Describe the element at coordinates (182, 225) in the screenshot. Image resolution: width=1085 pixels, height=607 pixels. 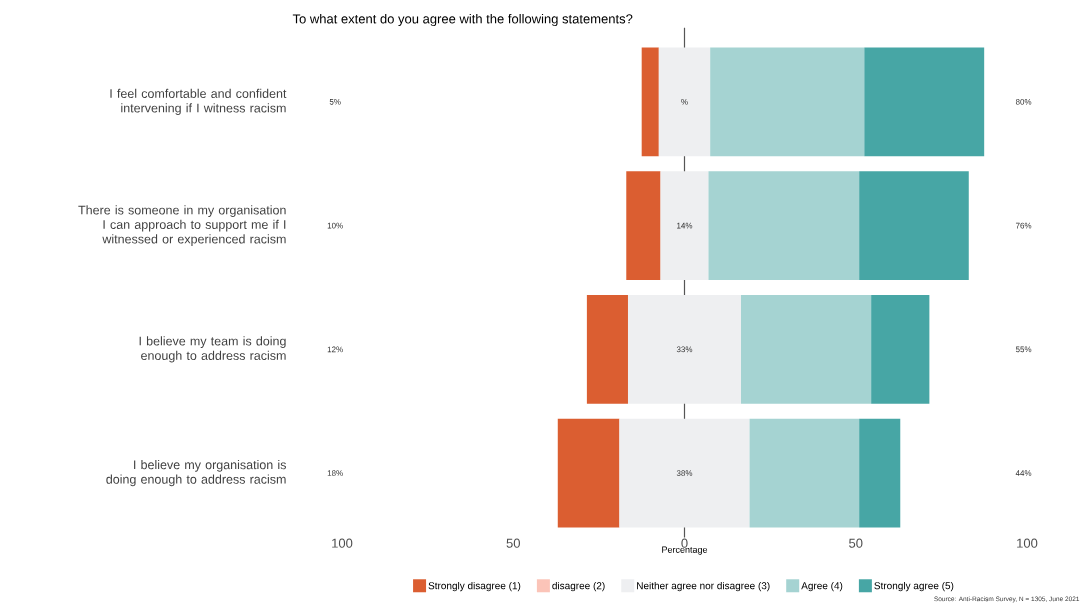
I see `y-tick-label: There is someone in my organisation I can approach to support me if I witnessed or experienced racism` at that location.